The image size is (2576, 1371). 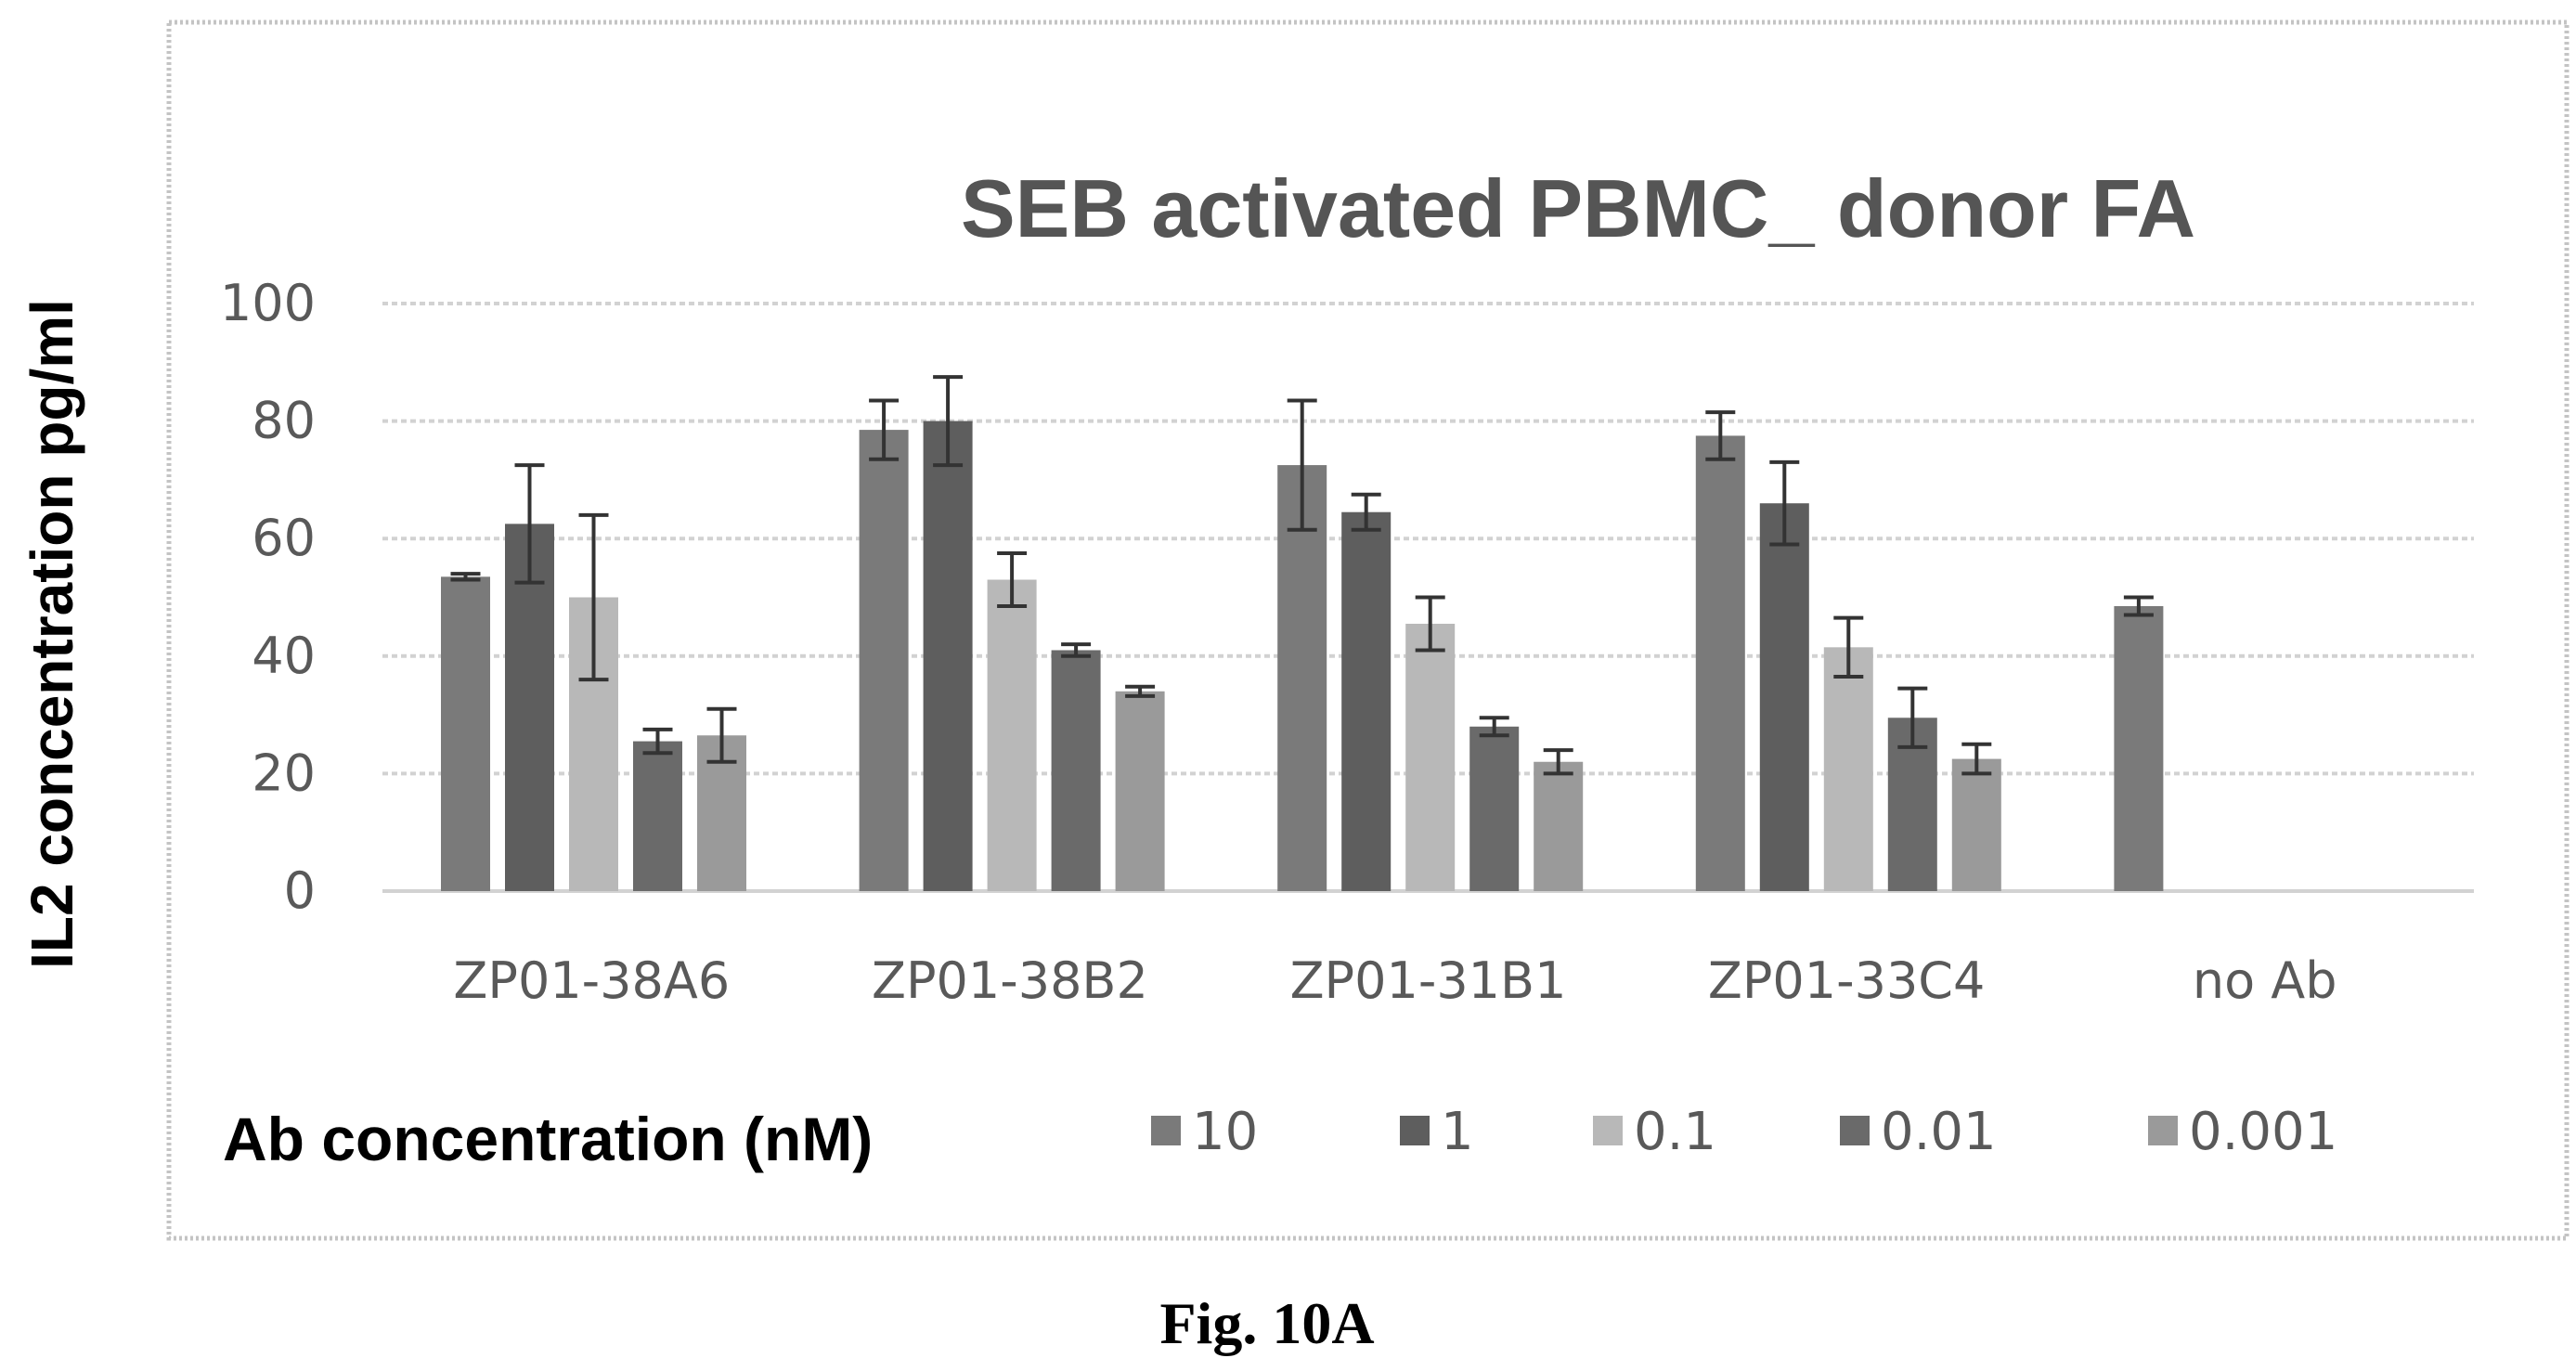 I want to click on legend-item: 0.1, so click(x=1654, y=1132).